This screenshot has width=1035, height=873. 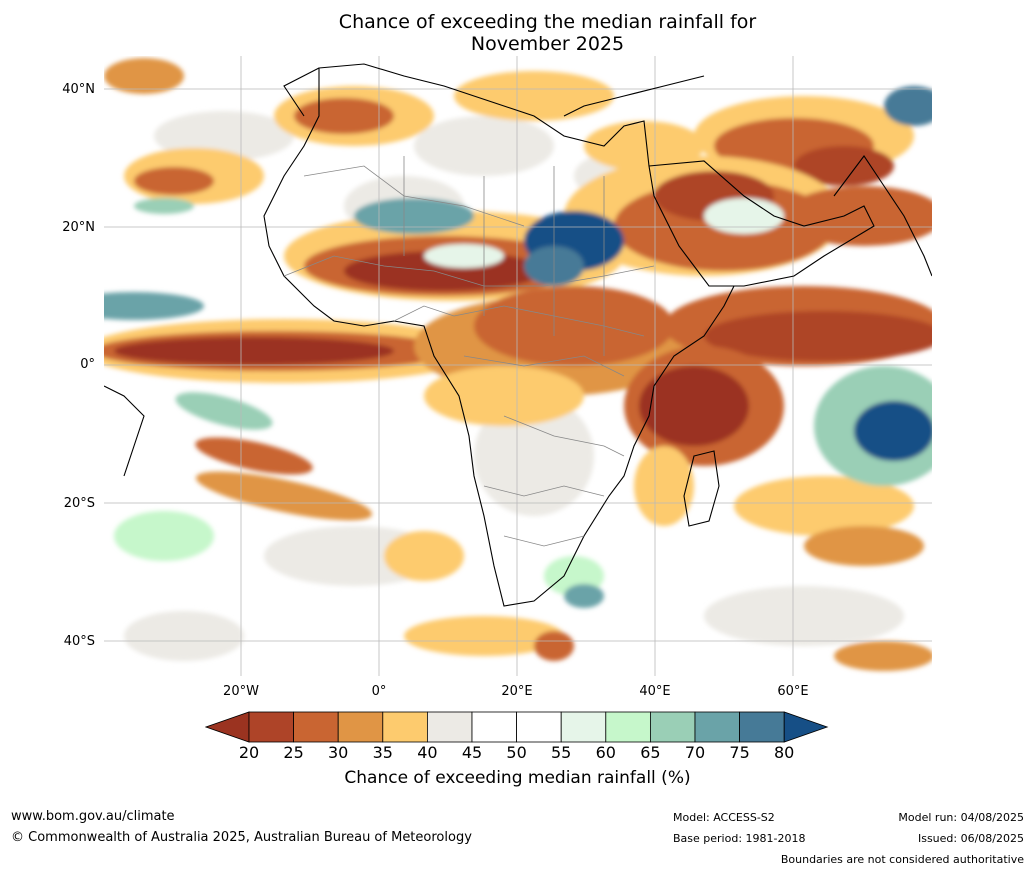 What do you see at coordinates (739, 838) in the screenshot?
I see `footer-base-period: Base period: 1981-2018` at bounding box center [739, 838].